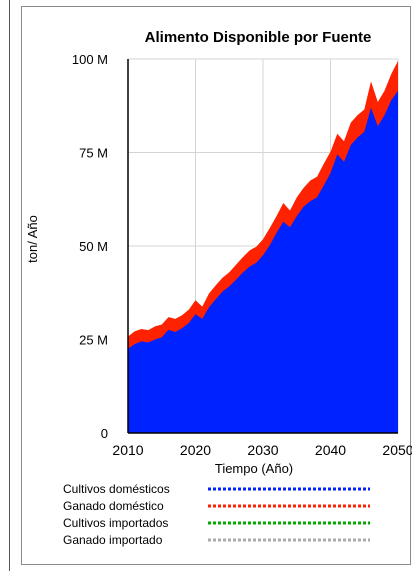 The width and height of the screenshot is (418, 571). What do you see at coordinates (254, 468) in the screenshot?
I see `x-axis-label: Tiempo (Año)` at bounding box center [254, 468].